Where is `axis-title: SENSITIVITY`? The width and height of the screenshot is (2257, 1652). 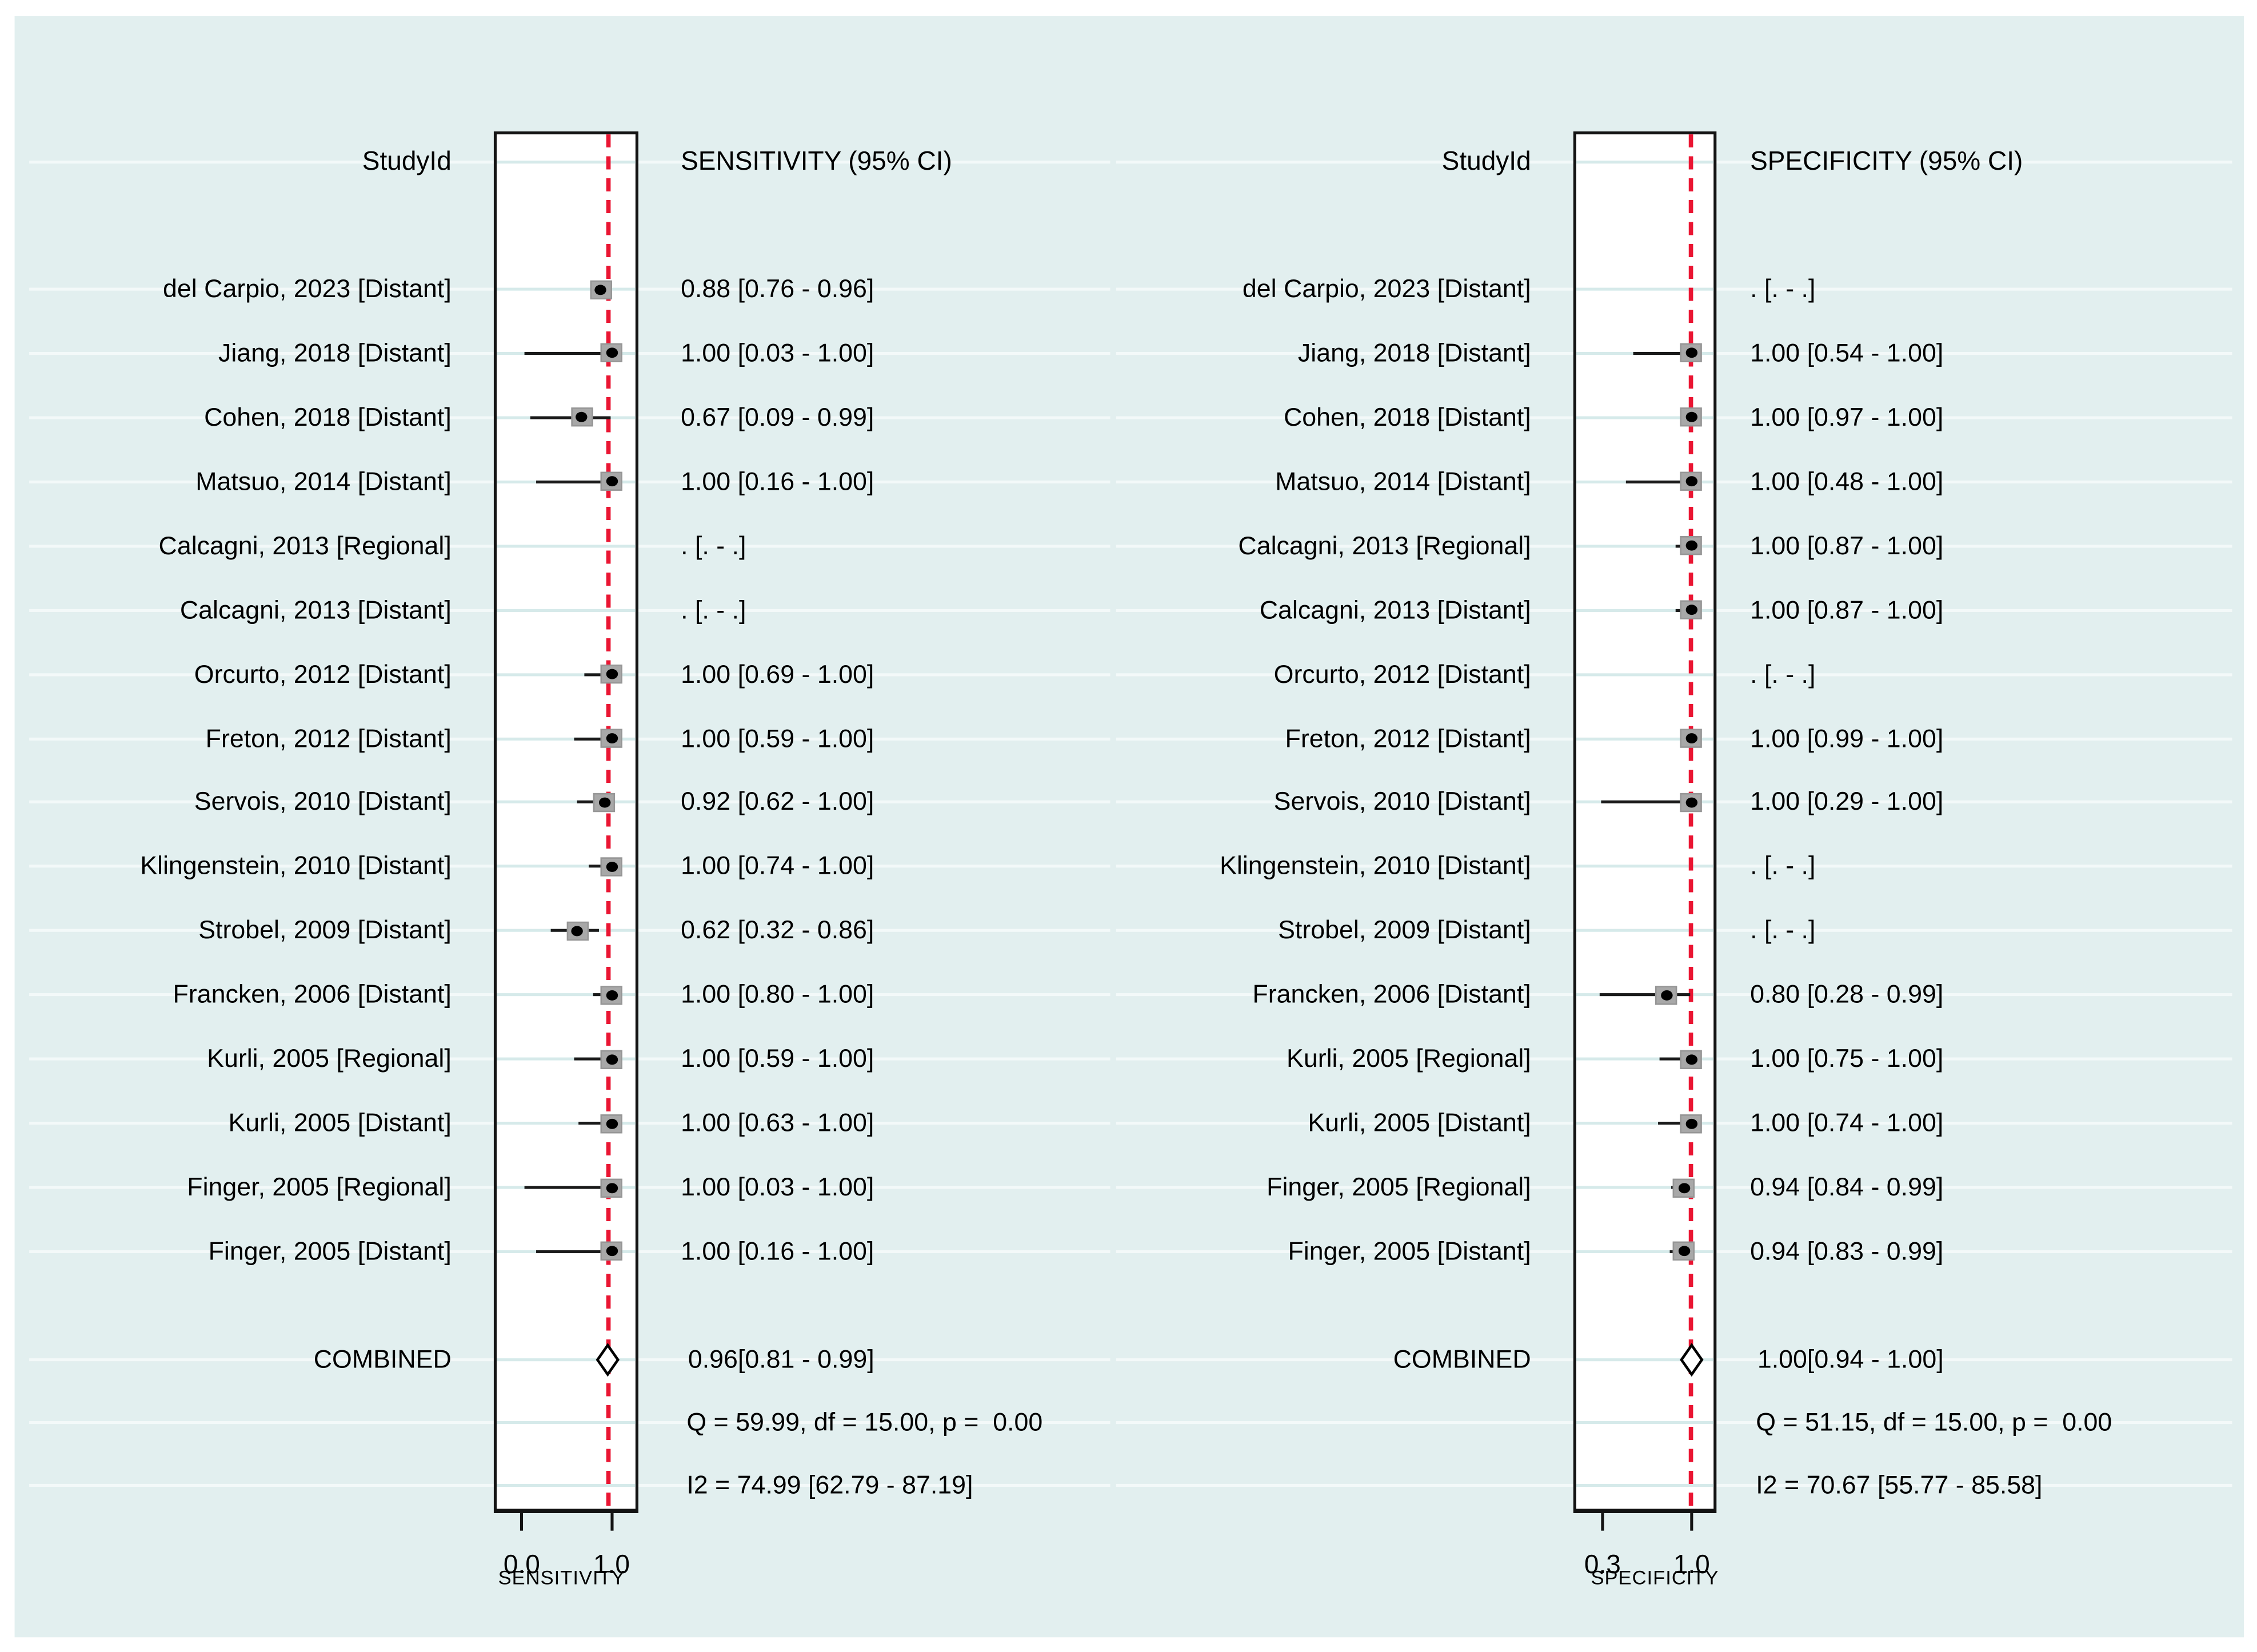 axis-title: SENSITIVITY is located at coordinates (562, 1577).